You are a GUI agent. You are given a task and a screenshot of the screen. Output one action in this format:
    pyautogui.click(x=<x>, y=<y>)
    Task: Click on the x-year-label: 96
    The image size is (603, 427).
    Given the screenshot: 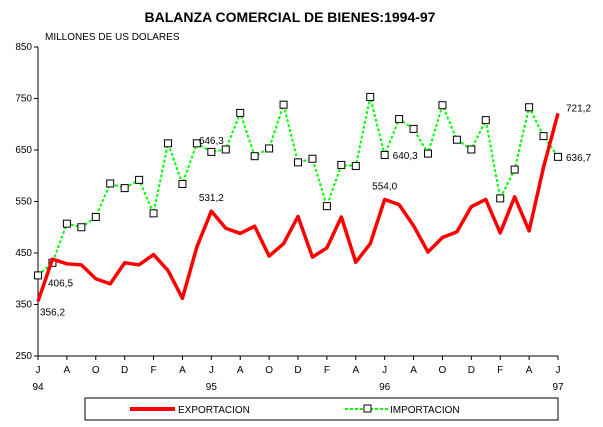 What is the action you would take?
    pyautogui.click(x=385, y=387)
    